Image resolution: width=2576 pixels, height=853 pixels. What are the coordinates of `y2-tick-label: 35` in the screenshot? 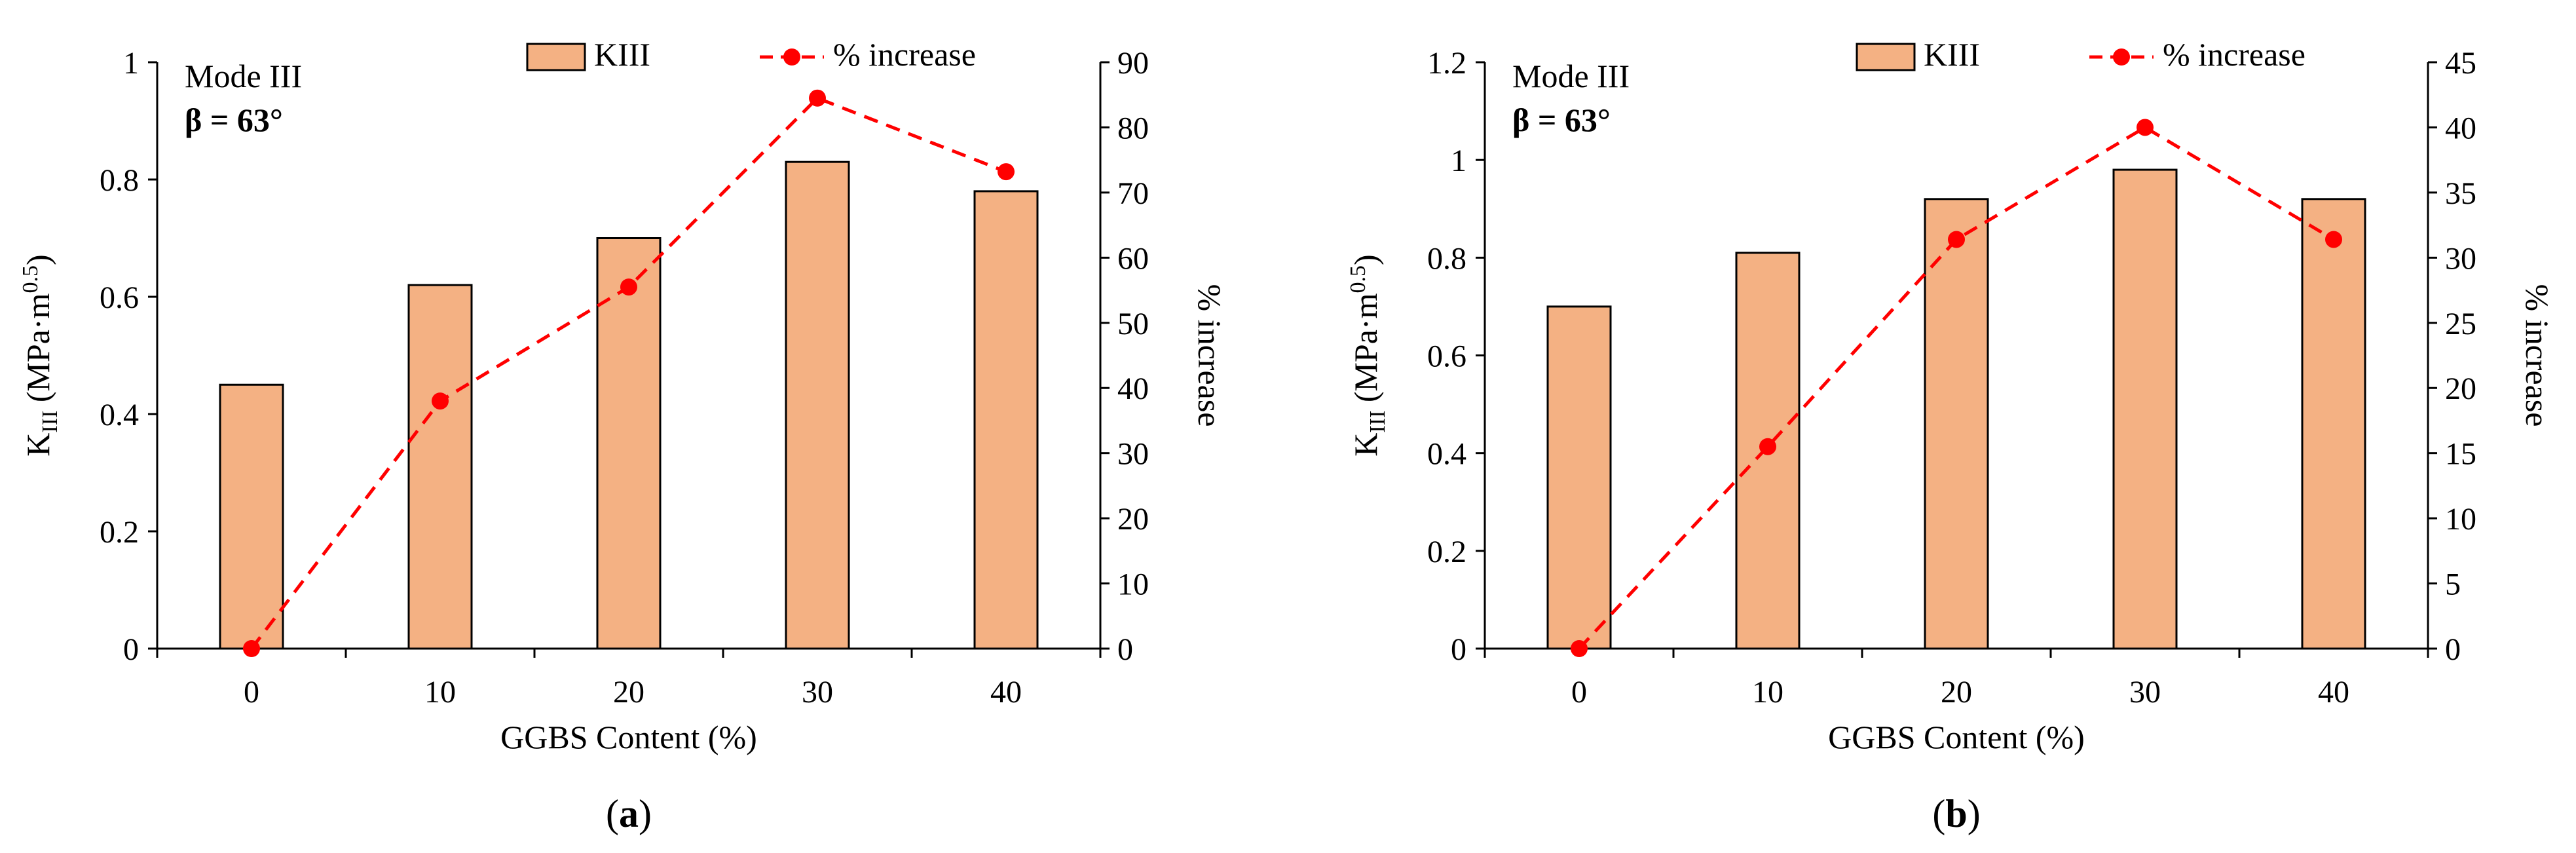 It's located at (2460, 193).